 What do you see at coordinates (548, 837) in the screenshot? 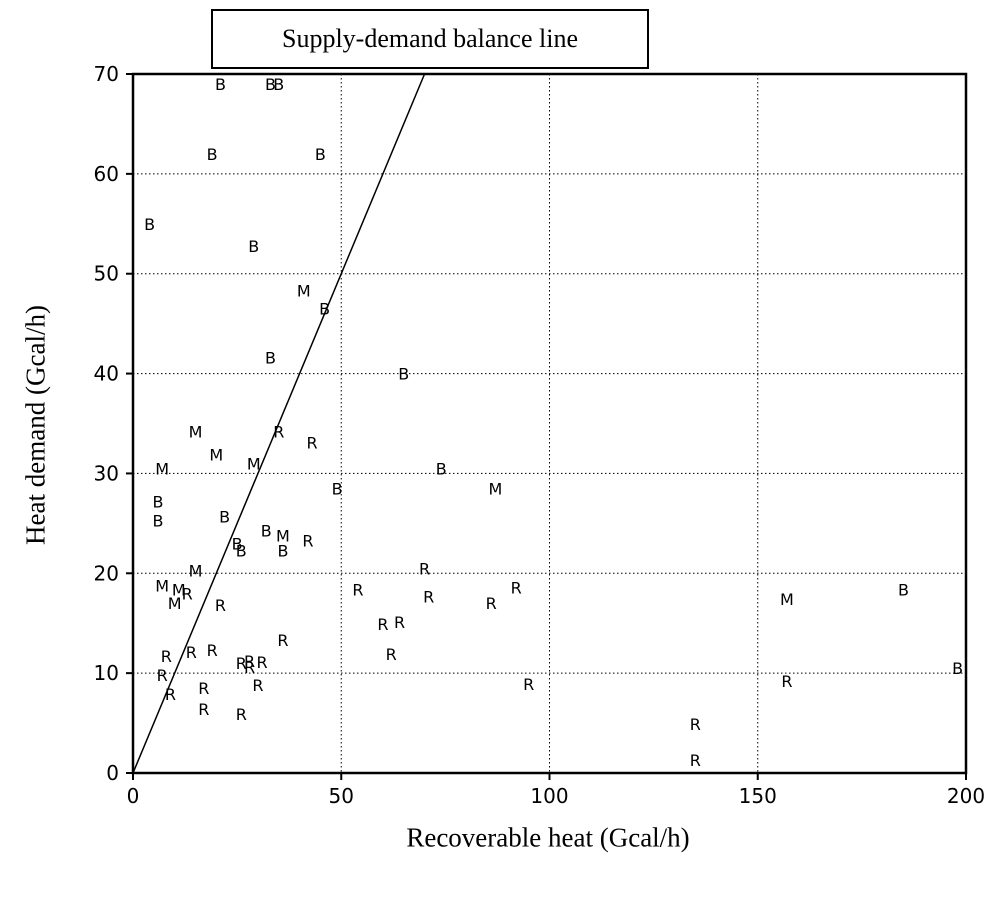
I see `x-axis-label: Recoverable heat (Gcal/h)` at bounding box center [548, 837].